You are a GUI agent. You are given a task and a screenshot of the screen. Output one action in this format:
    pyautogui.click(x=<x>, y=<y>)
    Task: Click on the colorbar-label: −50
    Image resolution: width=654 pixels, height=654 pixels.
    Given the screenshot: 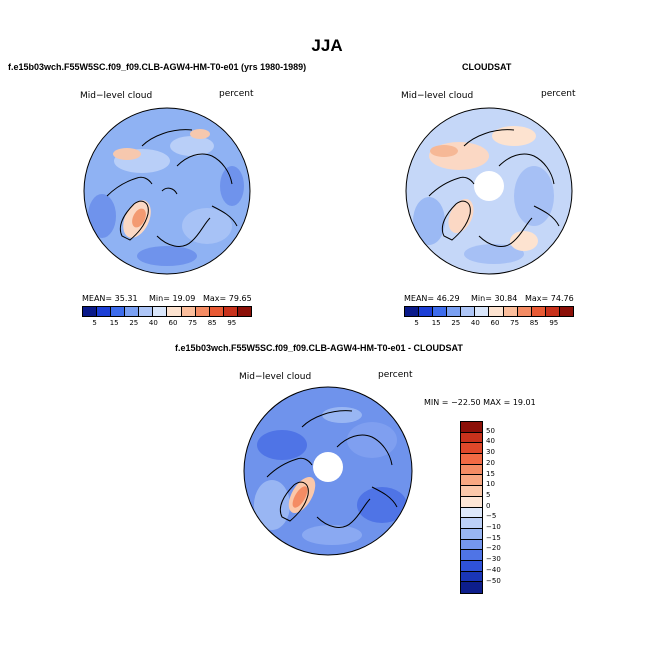 What is the action you would take?
    pyautogui.click(x=493, y=580)
    